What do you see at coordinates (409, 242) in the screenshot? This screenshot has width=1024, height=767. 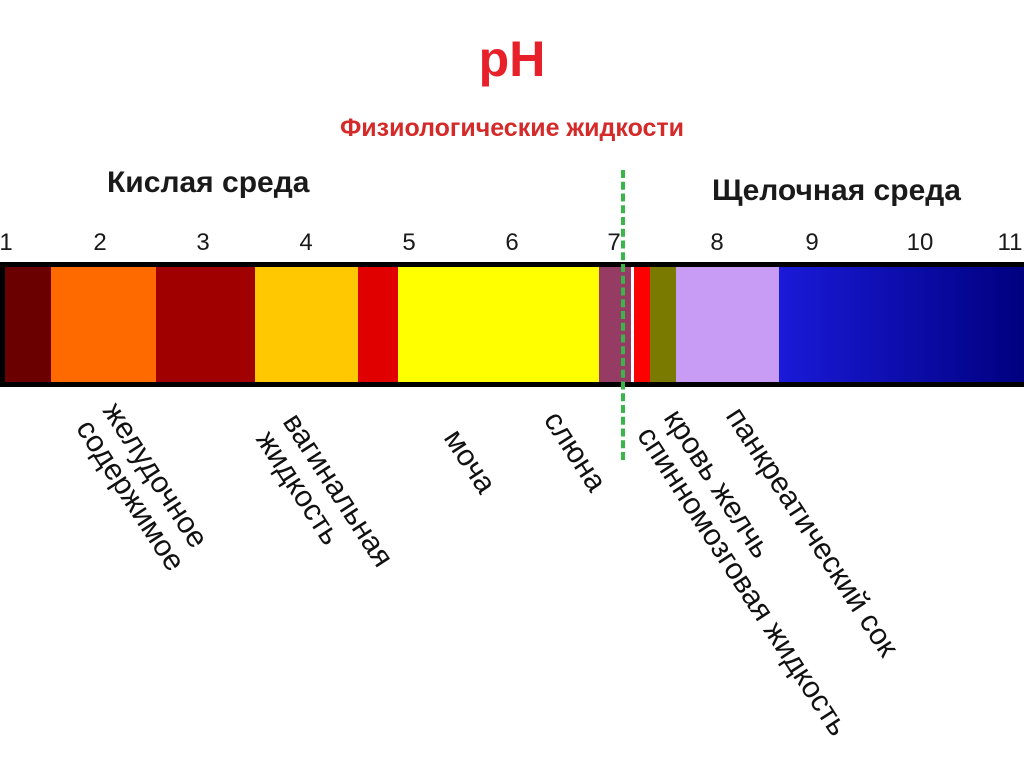 I see `ph-tick-5: 5` at bounding box center [409, 242].